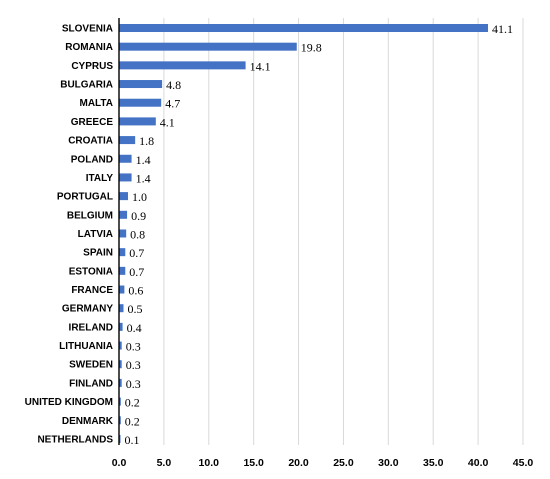  I want to click on x-tick-labels: 0.0 5.0 10.0 15.0 20.0 25.0 30.0 35.0 40.0 45.0, so click(323, 463).